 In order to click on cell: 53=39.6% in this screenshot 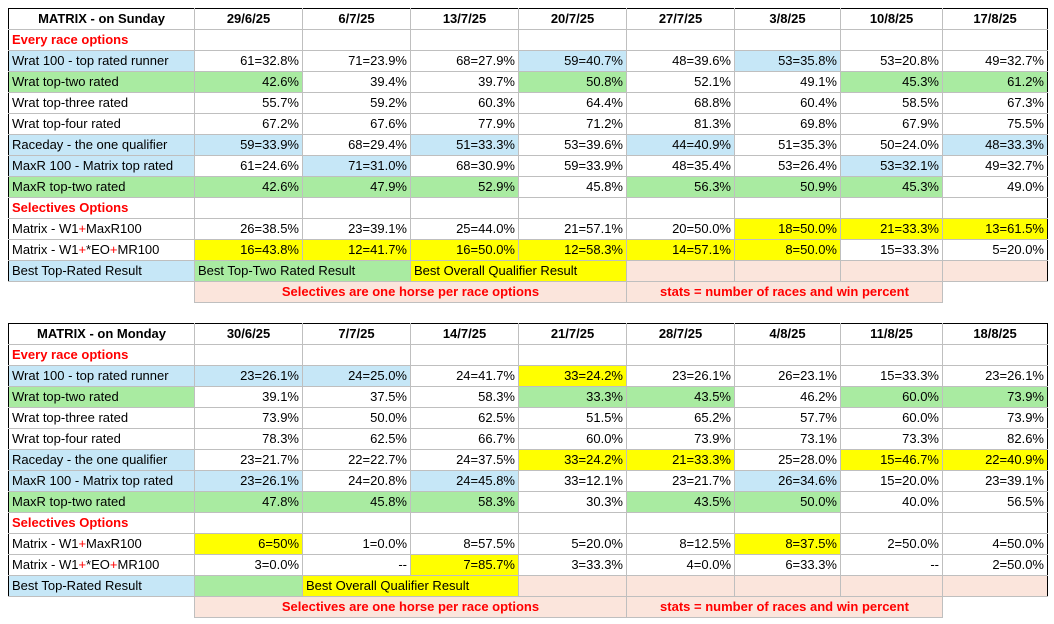, I will do `click(572, 145)`.